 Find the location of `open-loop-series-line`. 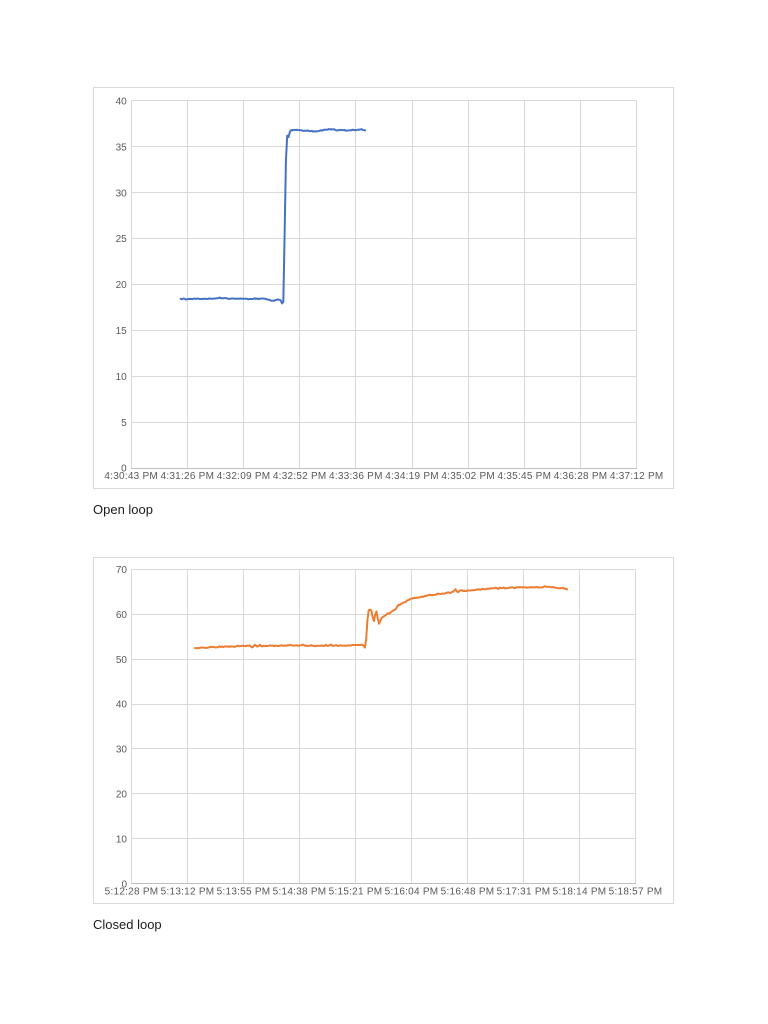

open-loop-series-line is located at coordinates (273, 216).